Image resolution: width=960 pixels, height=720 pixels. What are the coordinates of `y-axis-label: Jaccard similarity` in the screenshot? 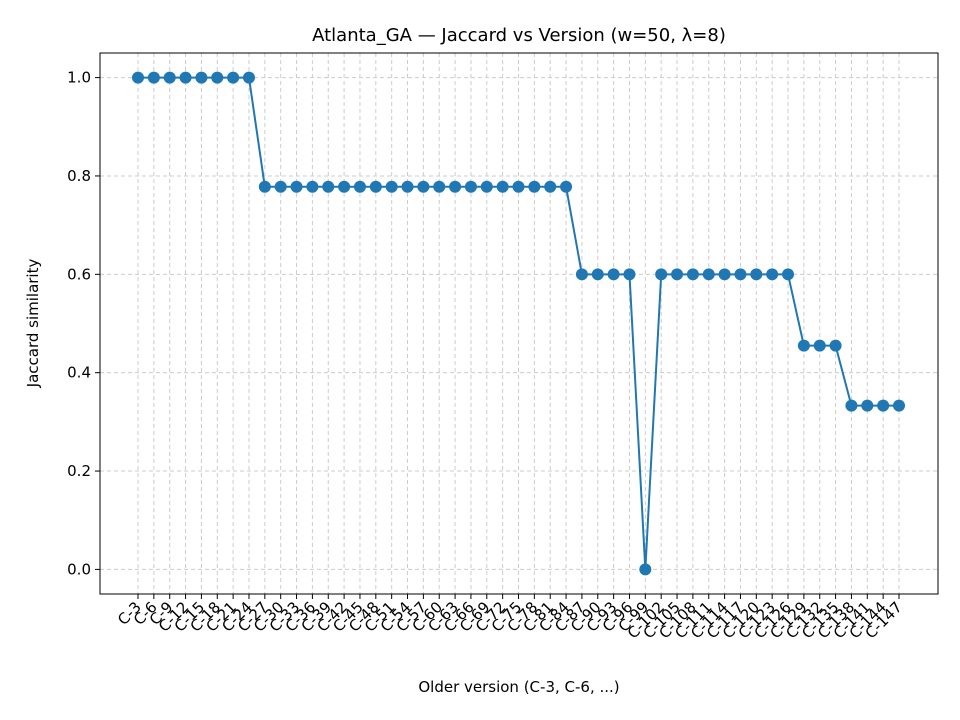 It's located at (33, 324).